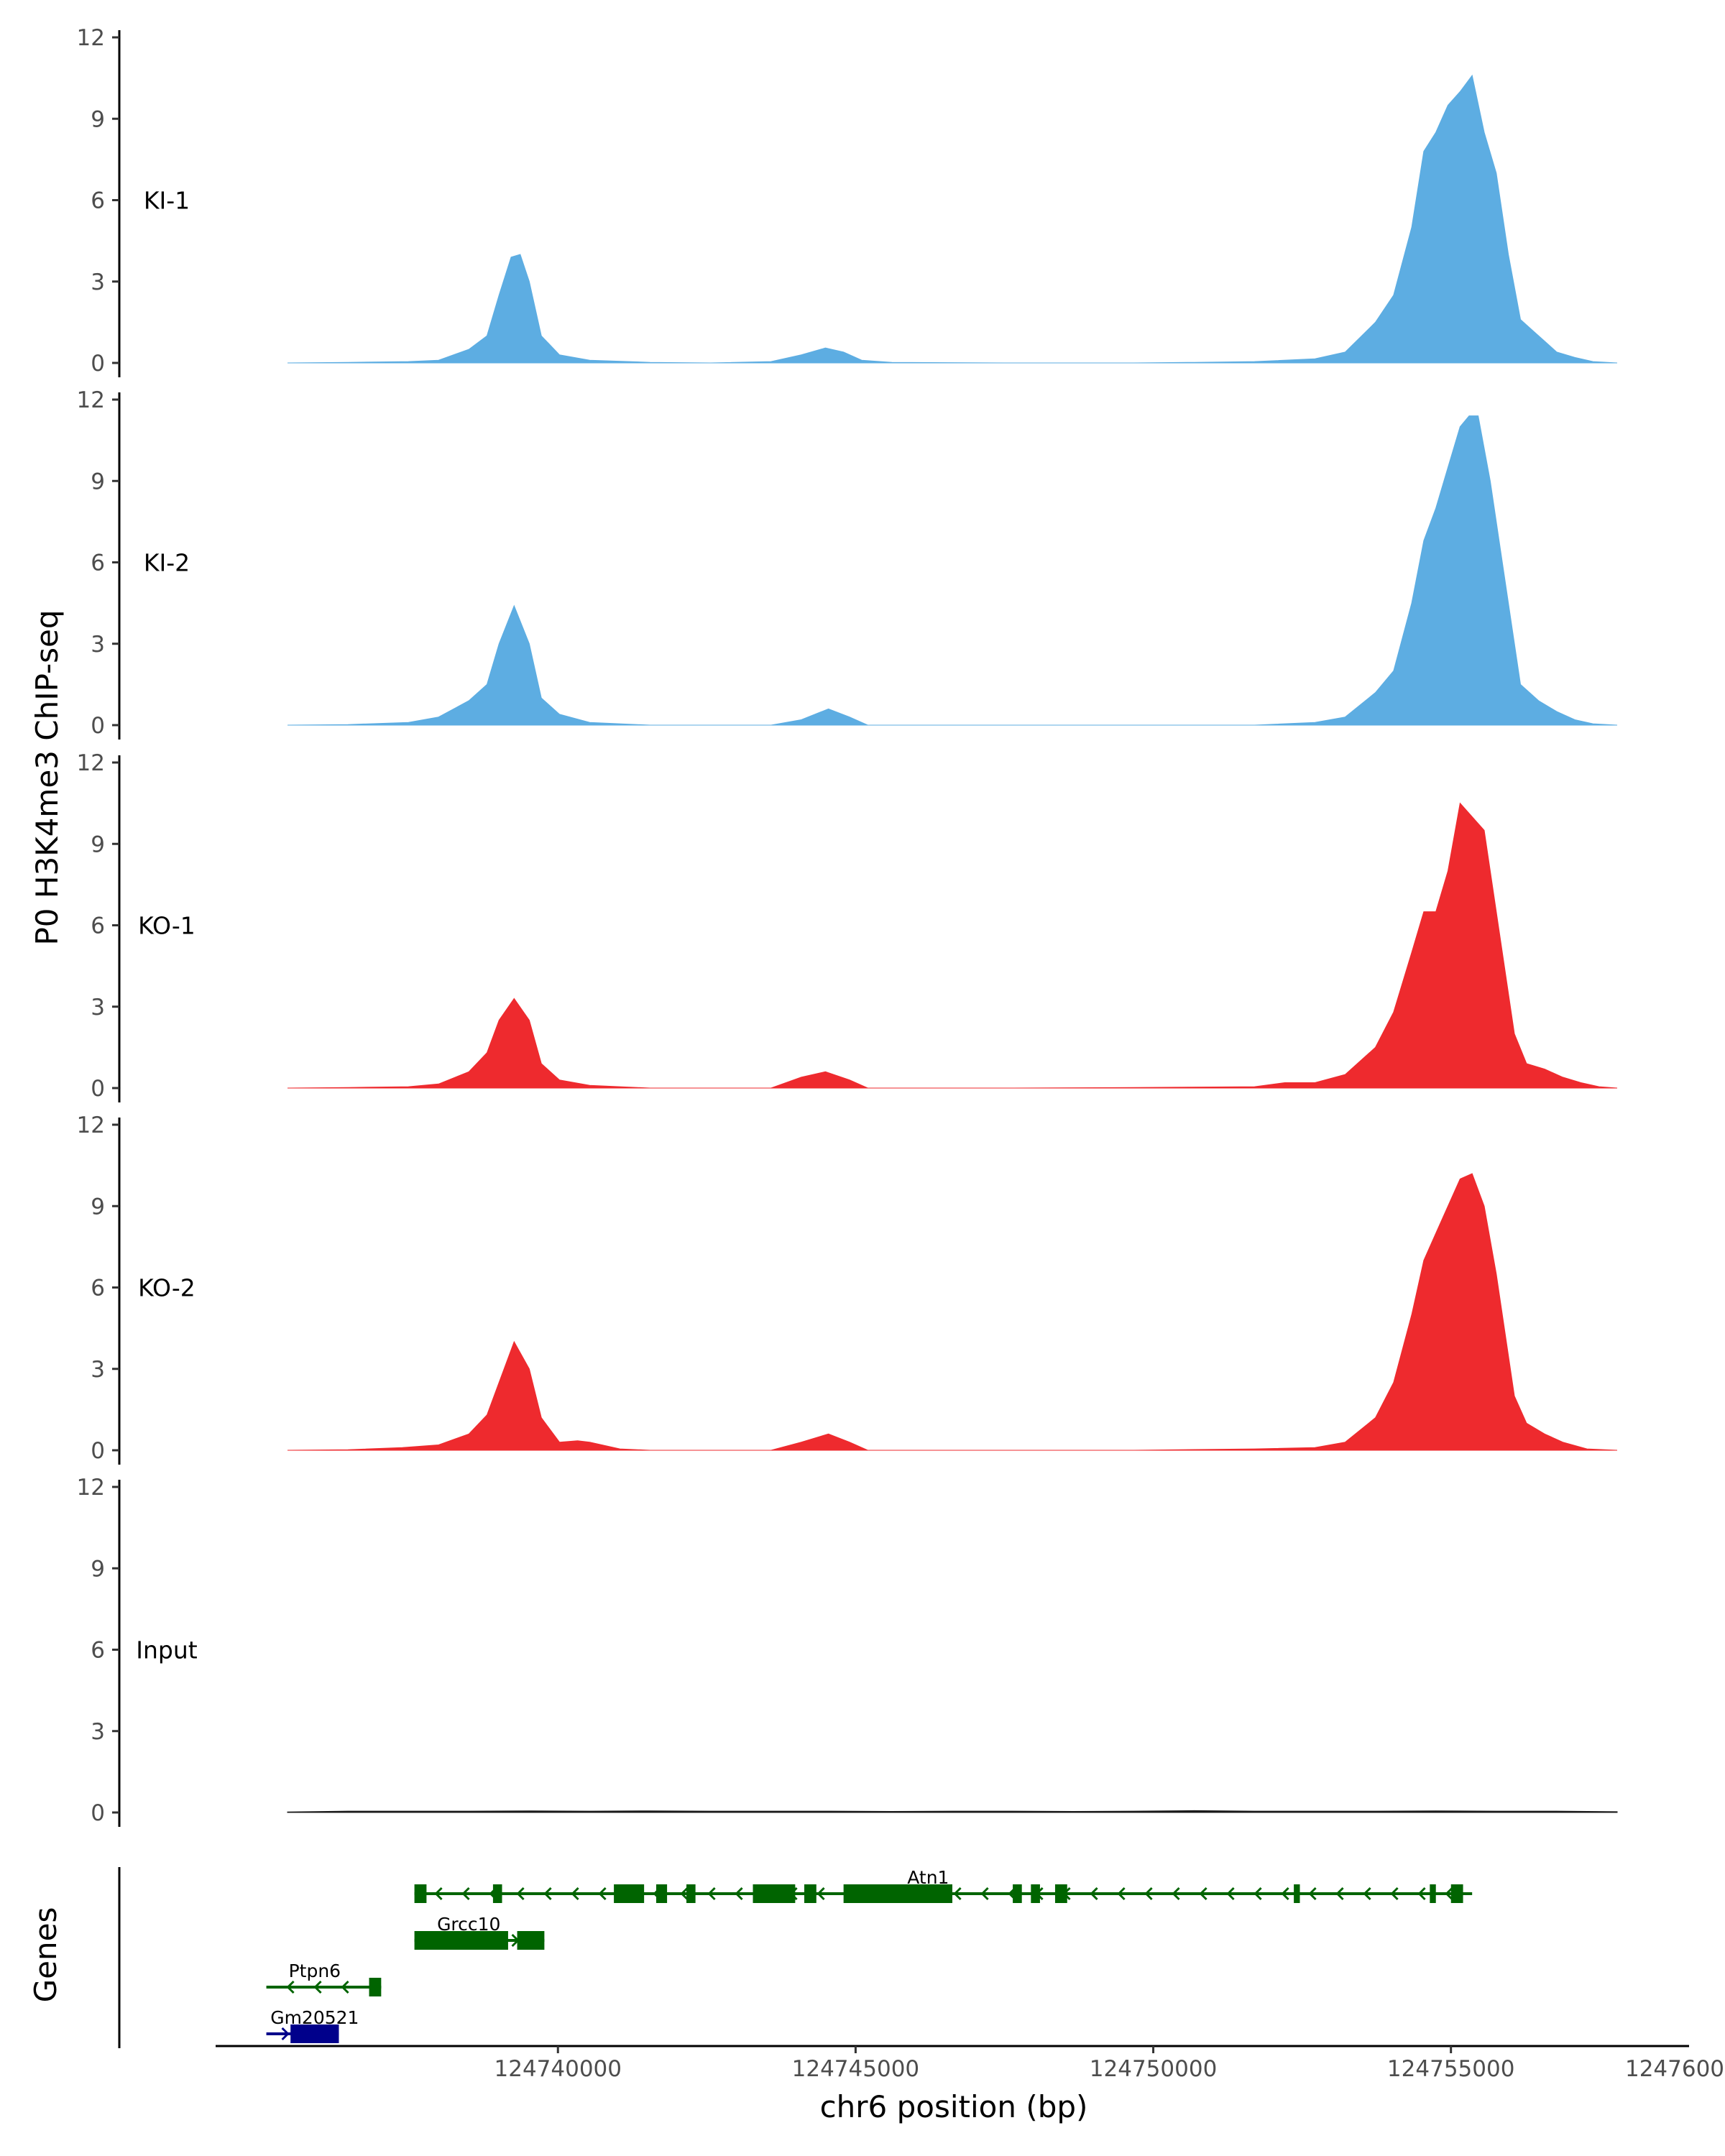 The image size is (1725, 2156). What do you see at coordinates (1451, 2069) in the screenshot?
I see `x-tick-label: 124755000` at bounding box center [1451, 2069].